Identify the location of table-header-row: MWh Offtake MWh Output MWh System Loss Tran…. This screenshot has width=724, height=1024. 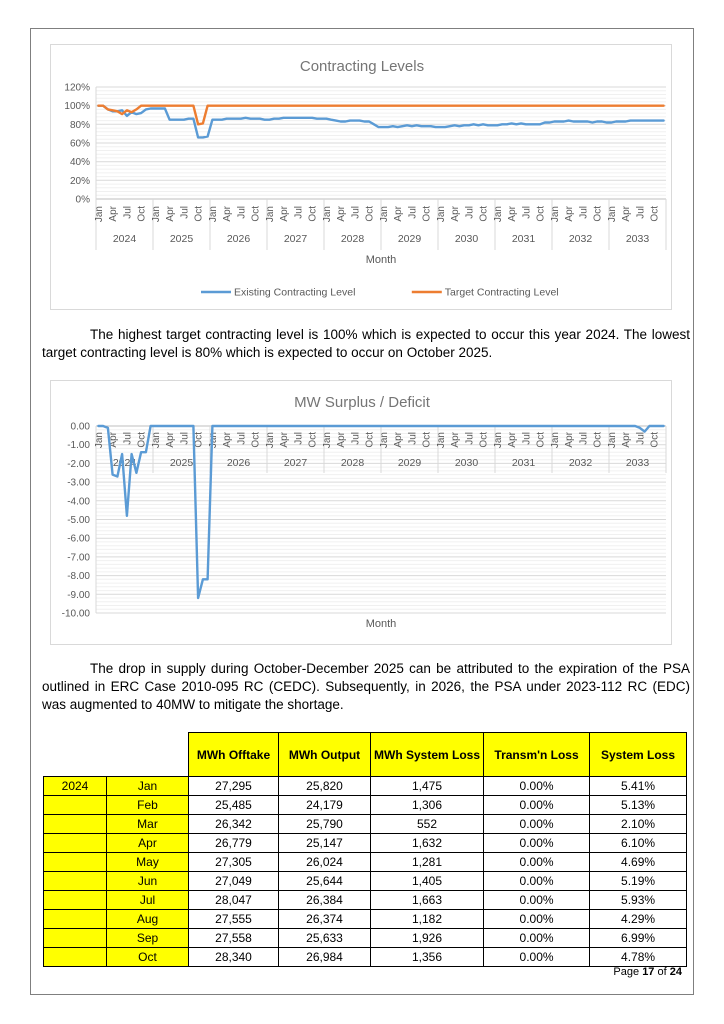
(366, 754).